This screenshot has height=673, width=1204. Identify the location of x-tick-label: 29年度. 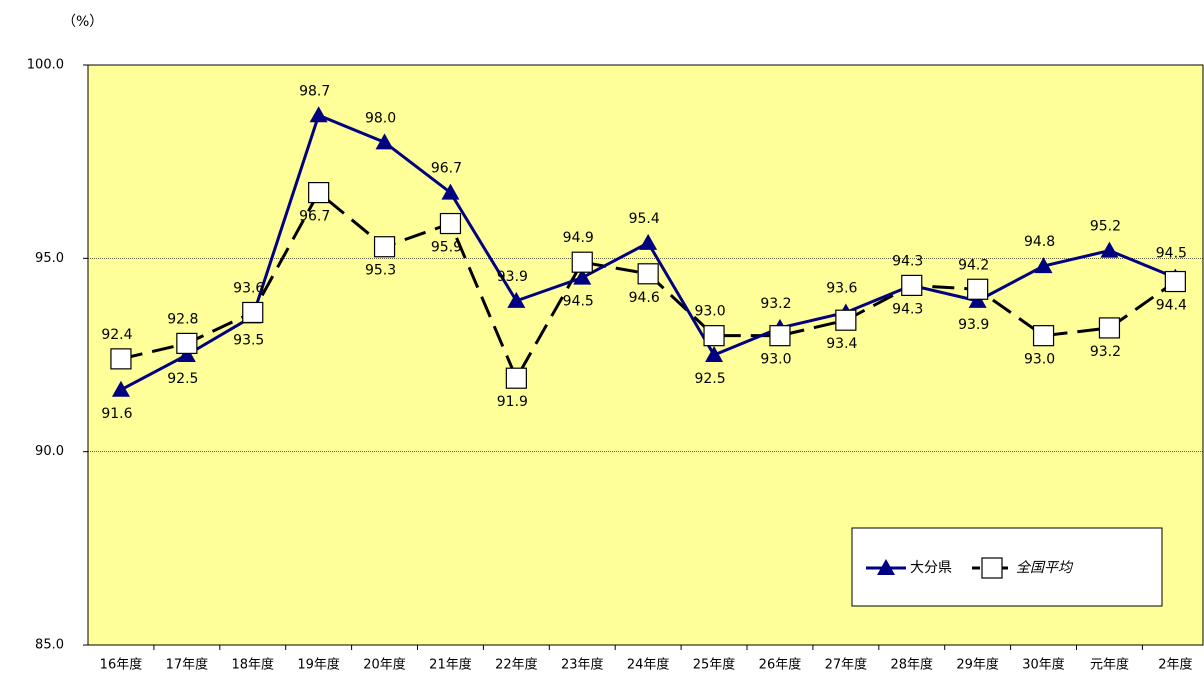
(977, 665).